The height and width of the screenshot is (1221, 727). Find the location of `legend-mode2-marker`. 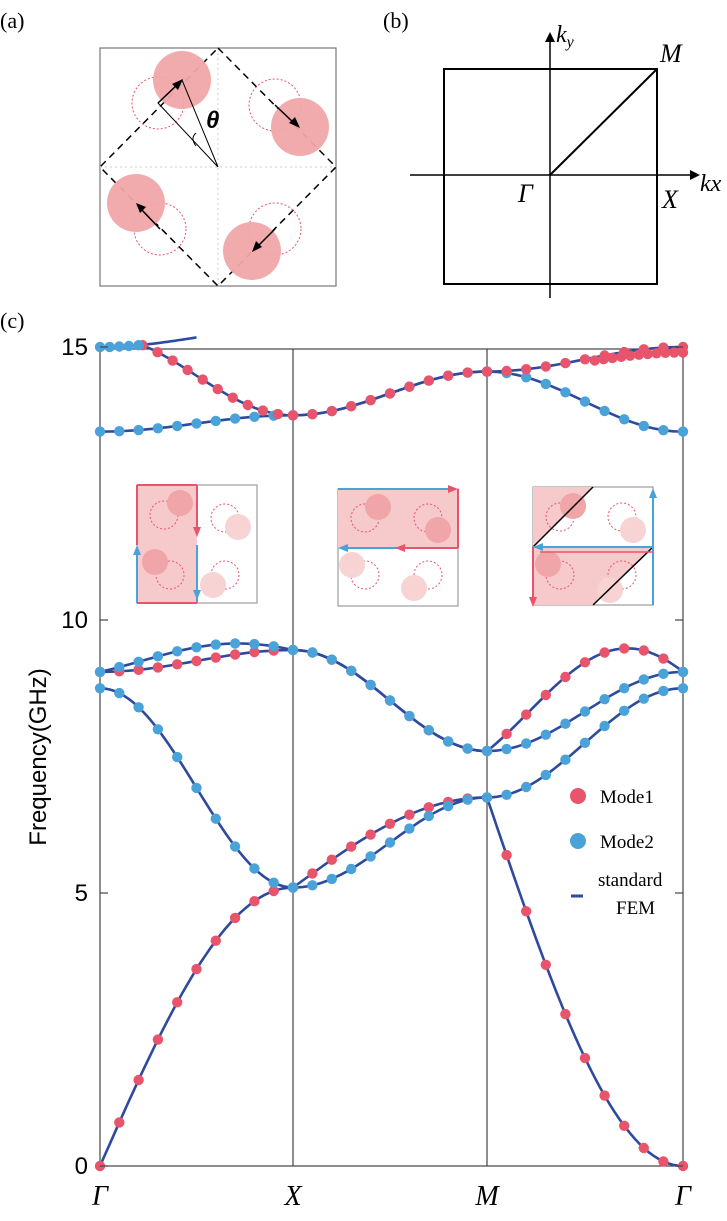

legend-mode2-marker is located at coordinates (578, 841).